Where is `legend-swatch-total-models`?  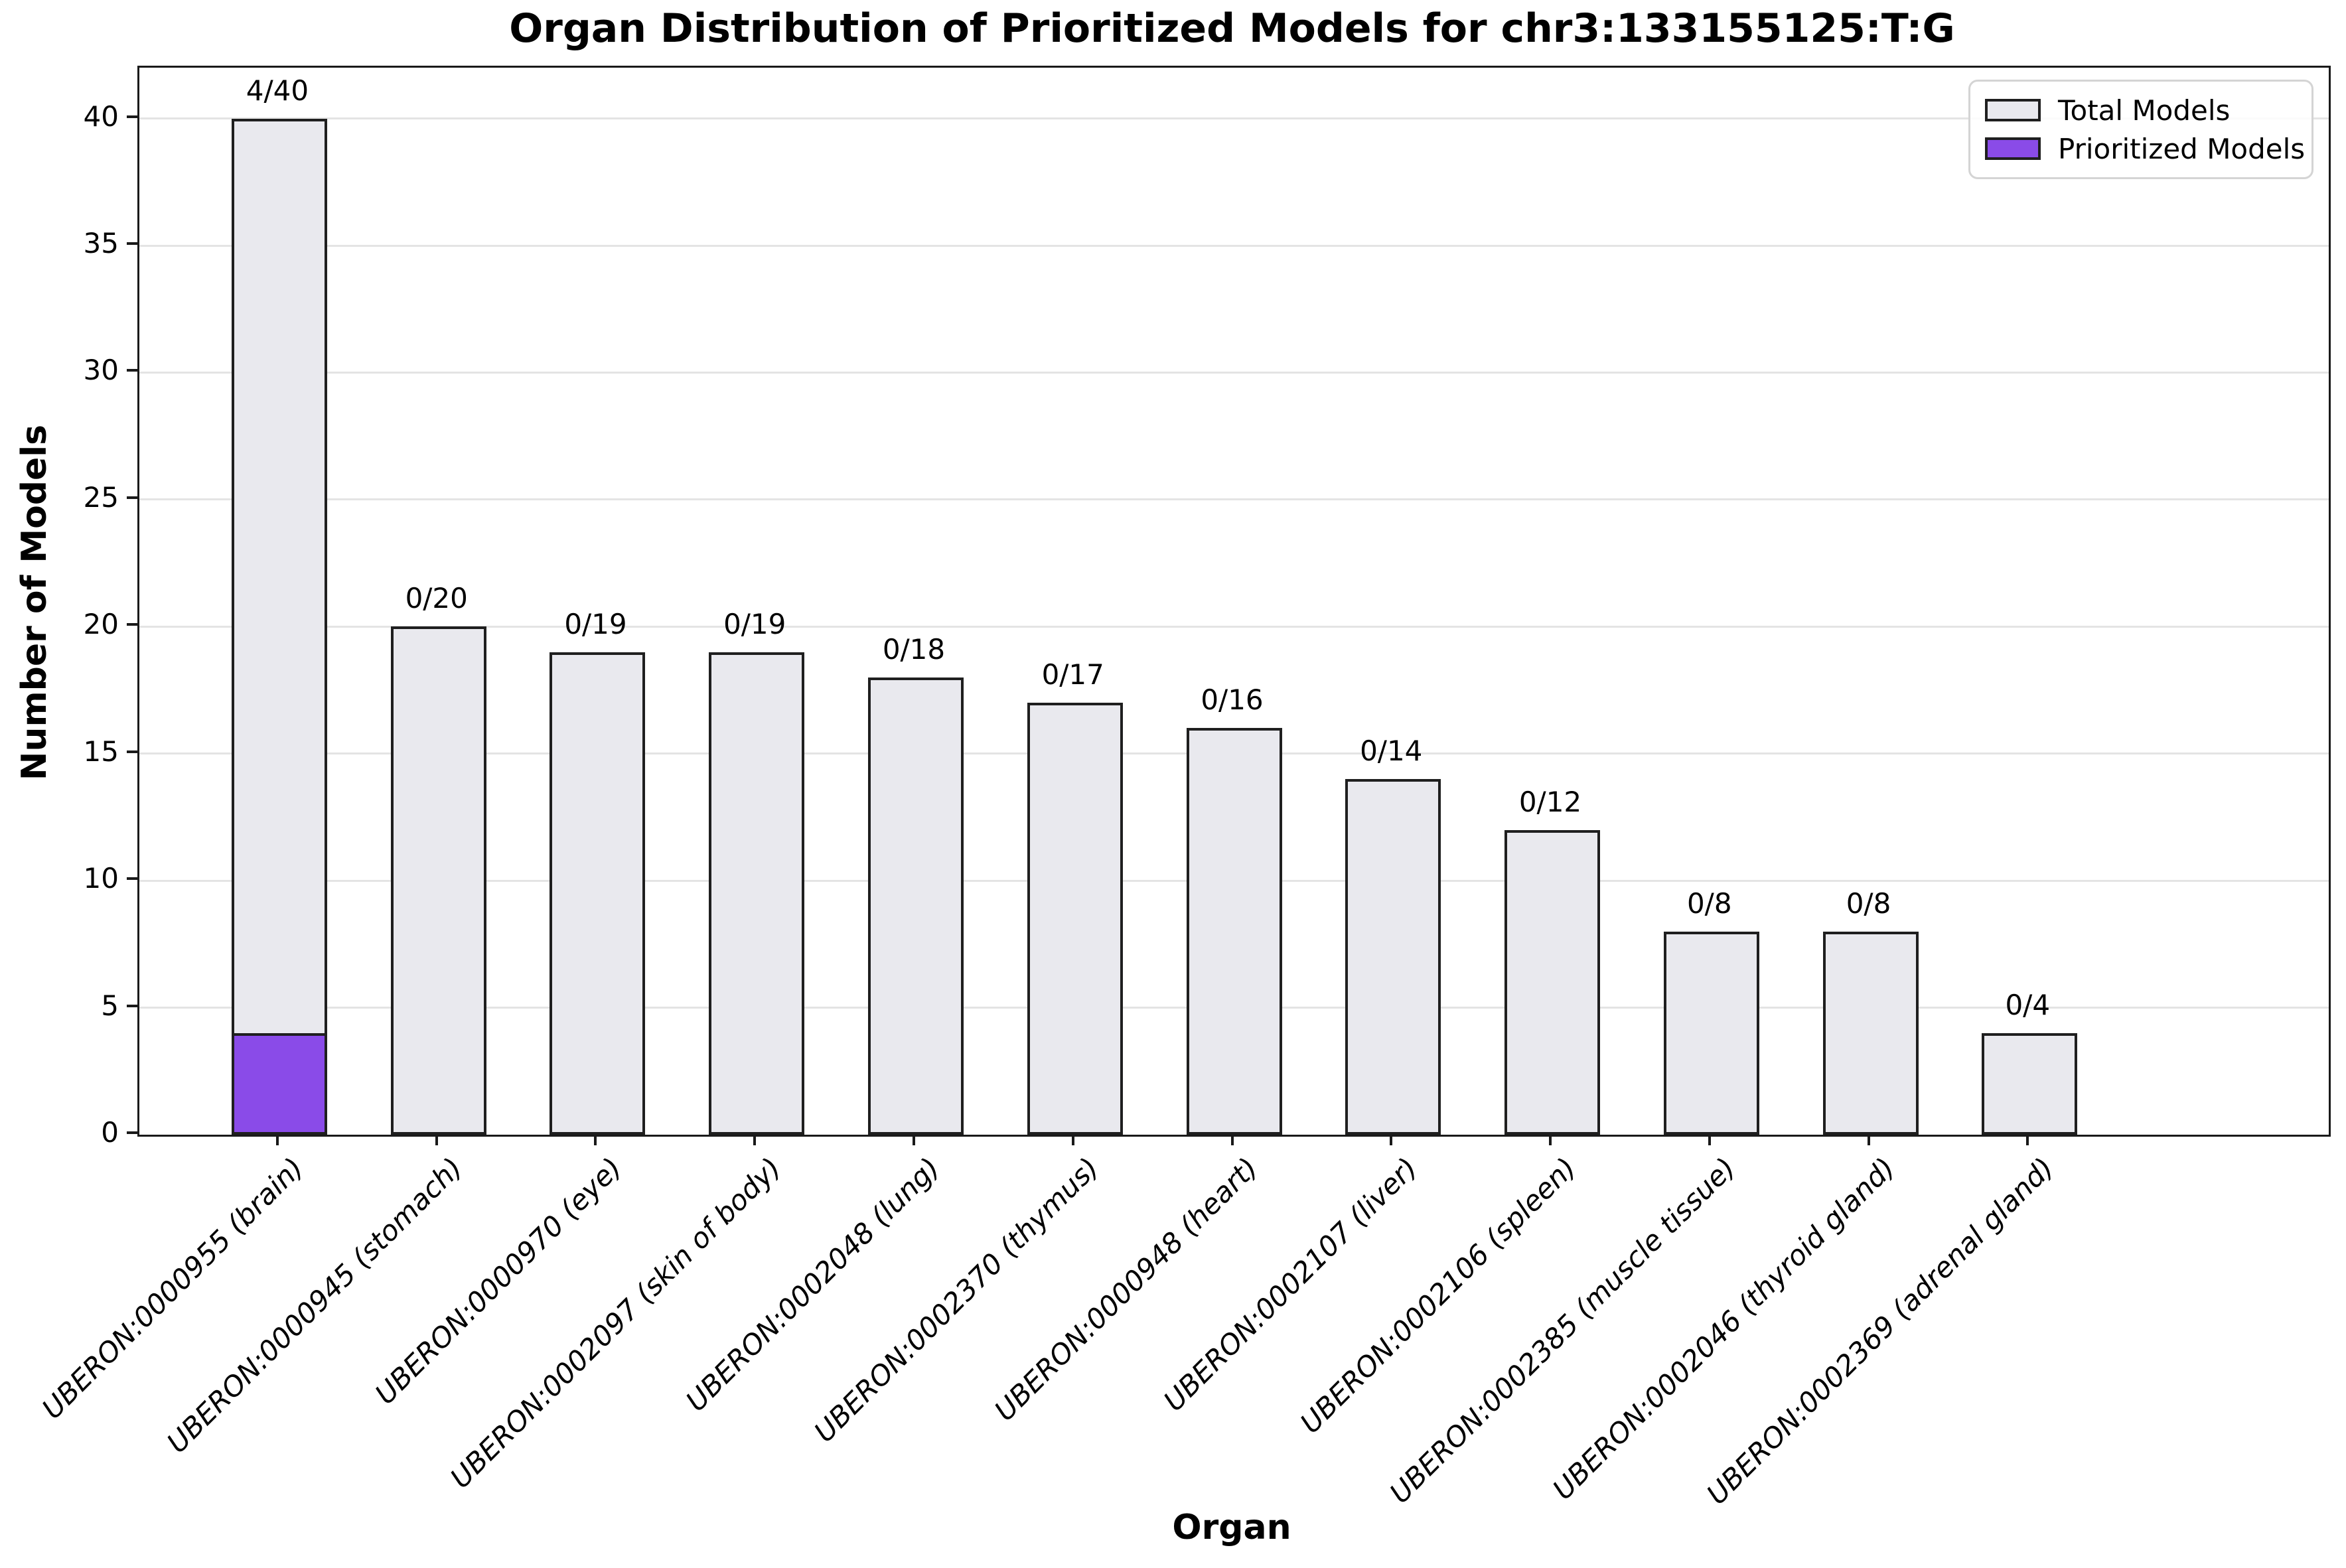 legend-swatch-total-models is located at coordinates (2013, 110).